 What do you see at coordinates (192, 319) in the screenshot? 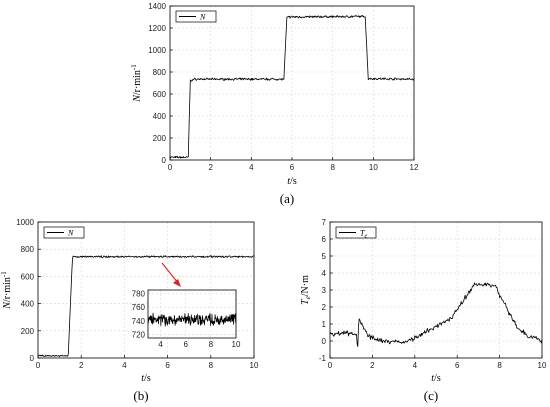
I see `inset-series-line` at bounding box center [192, 319].